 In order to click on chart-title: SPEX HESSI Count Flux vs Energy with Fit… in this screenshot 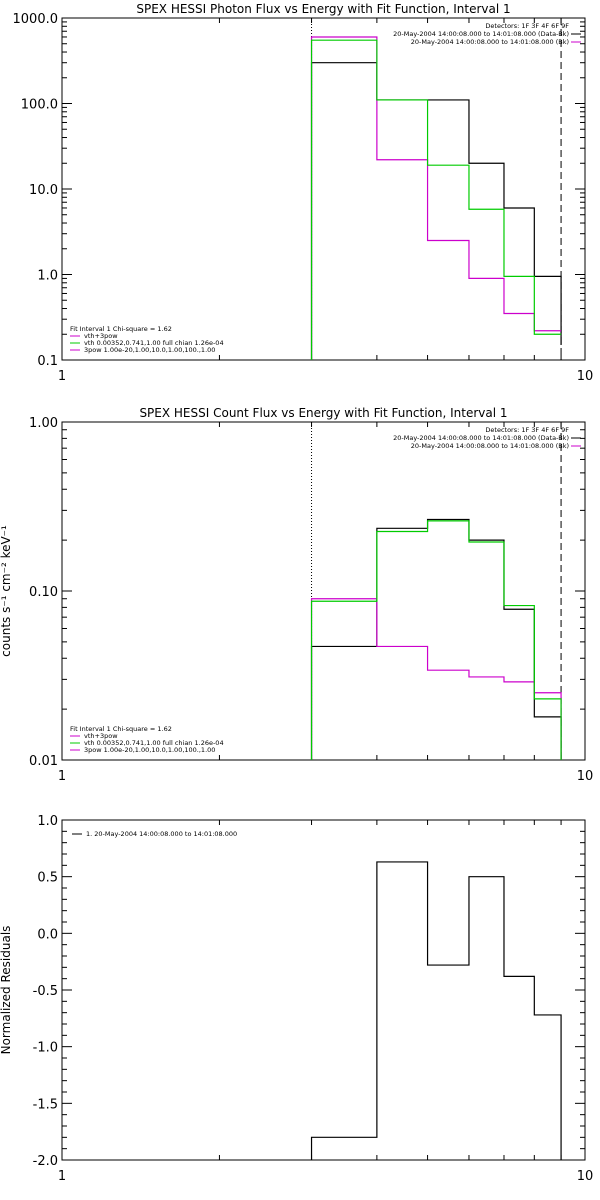, I will do `click(323, 413)`.